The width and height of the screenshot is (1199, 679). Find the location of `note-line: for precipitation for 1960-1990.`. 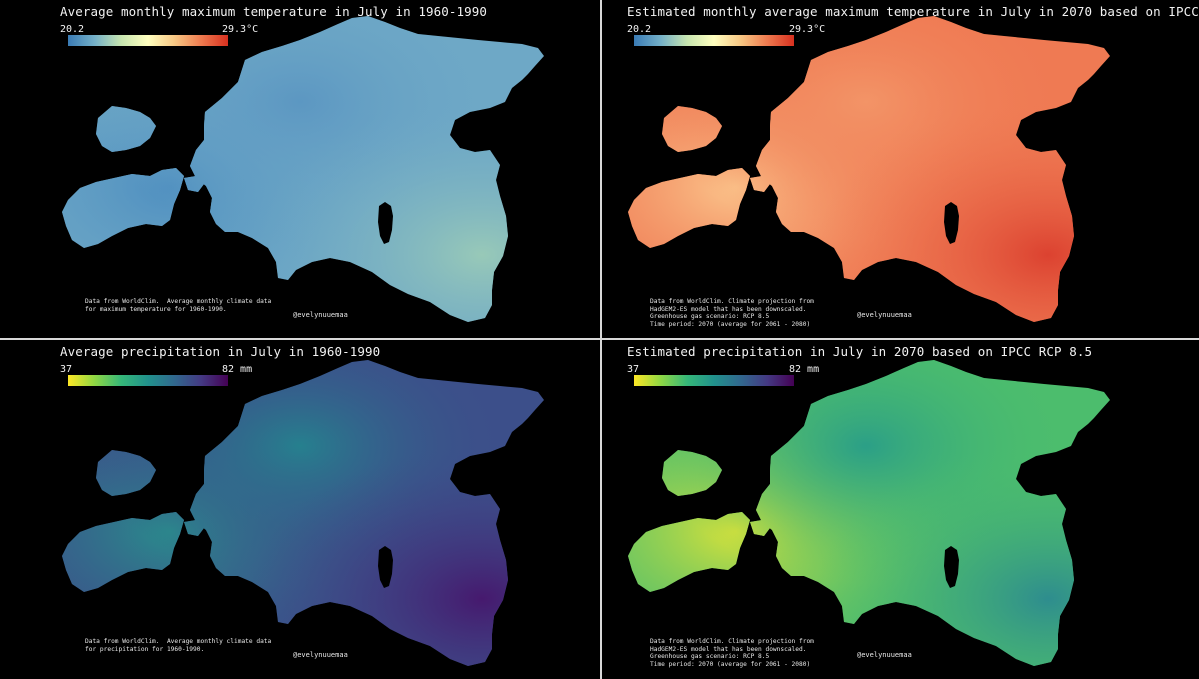

note-line: for precipitation for 1960-1990. is located at coordinates (145, 649).